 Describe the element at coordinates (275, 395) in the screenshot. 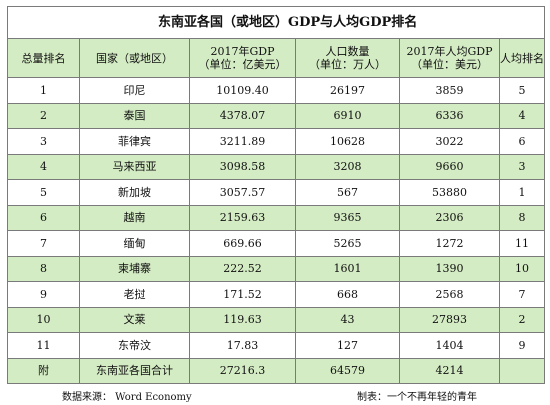

I see `table-footer: 数据来源： Word Economy 制表：一个不再年轻的青年` at that location.